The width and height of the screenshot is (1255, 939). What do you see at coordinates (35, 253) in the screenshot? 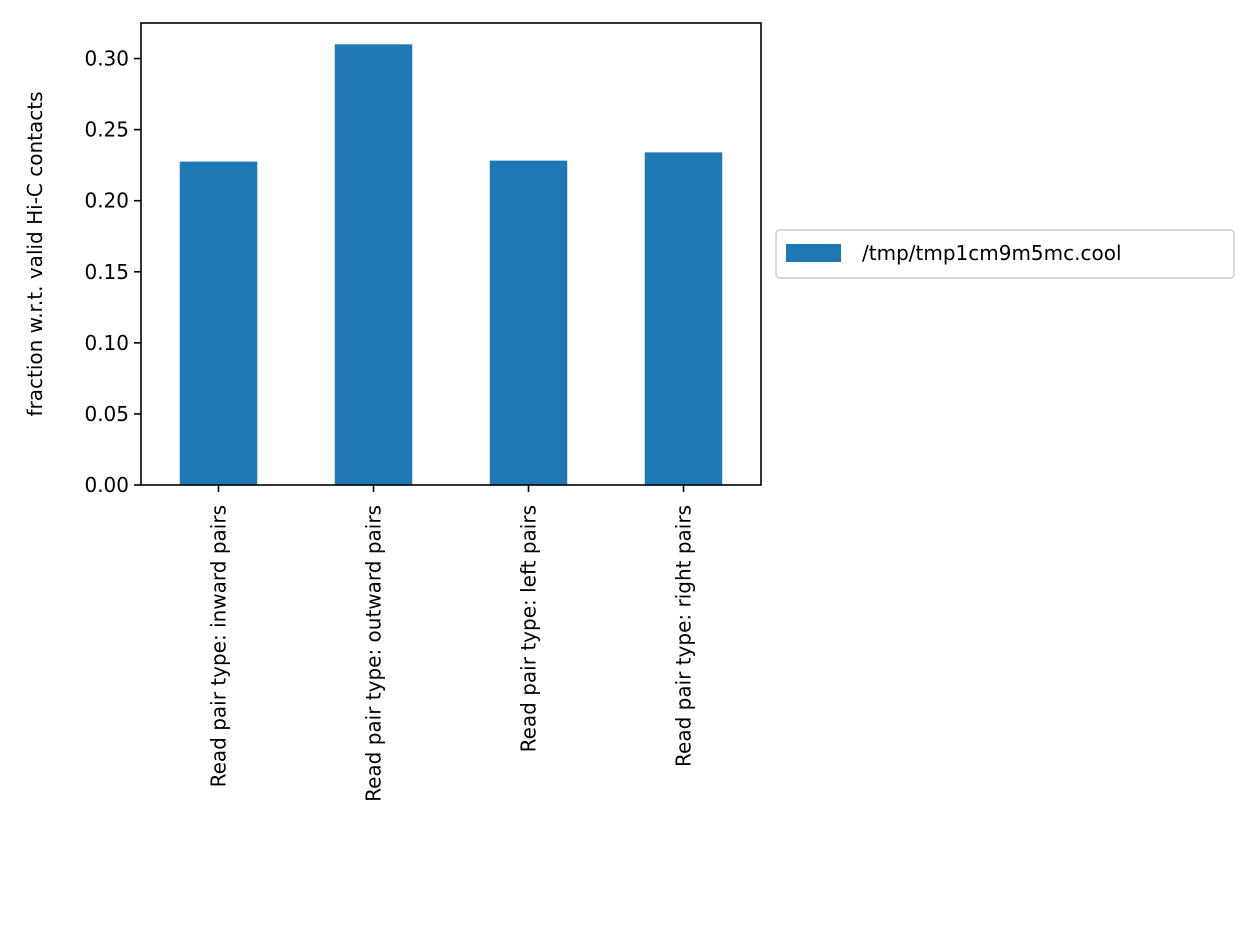
I see `y-axis-title: fraction w.r.t. valid Hi-C contacts` at bounding box center [35, 253].